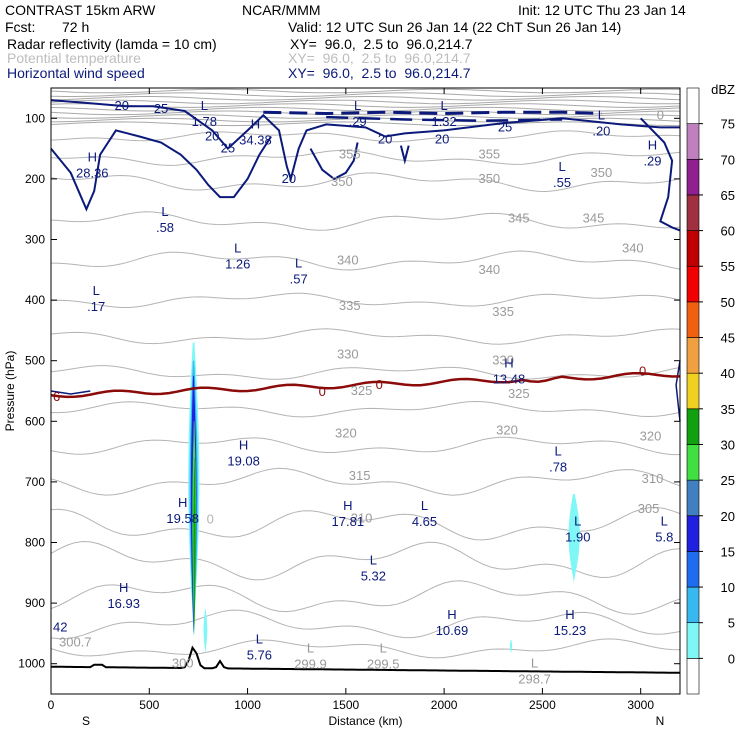 The image size is (740, 740). I want to click on x-tick-label: 0, so click(51, 705).